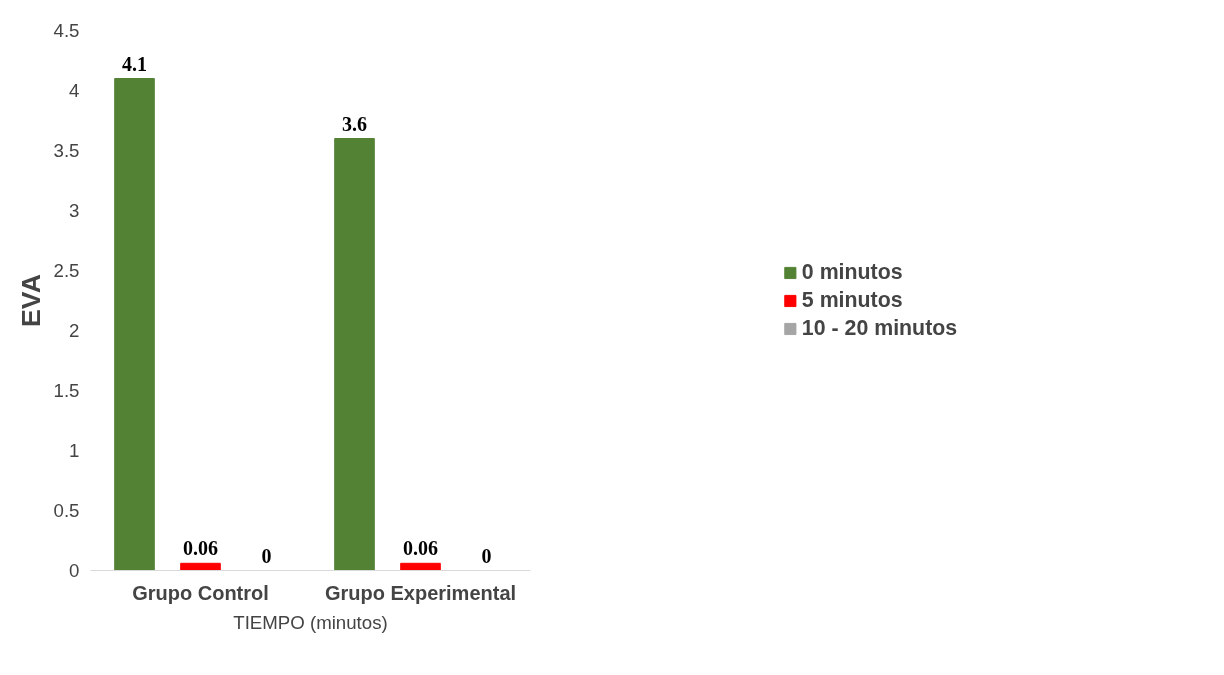  Describe the element at coordinates (74, 210) in the screenshot. I see `y-tick-label: 3` at that location.